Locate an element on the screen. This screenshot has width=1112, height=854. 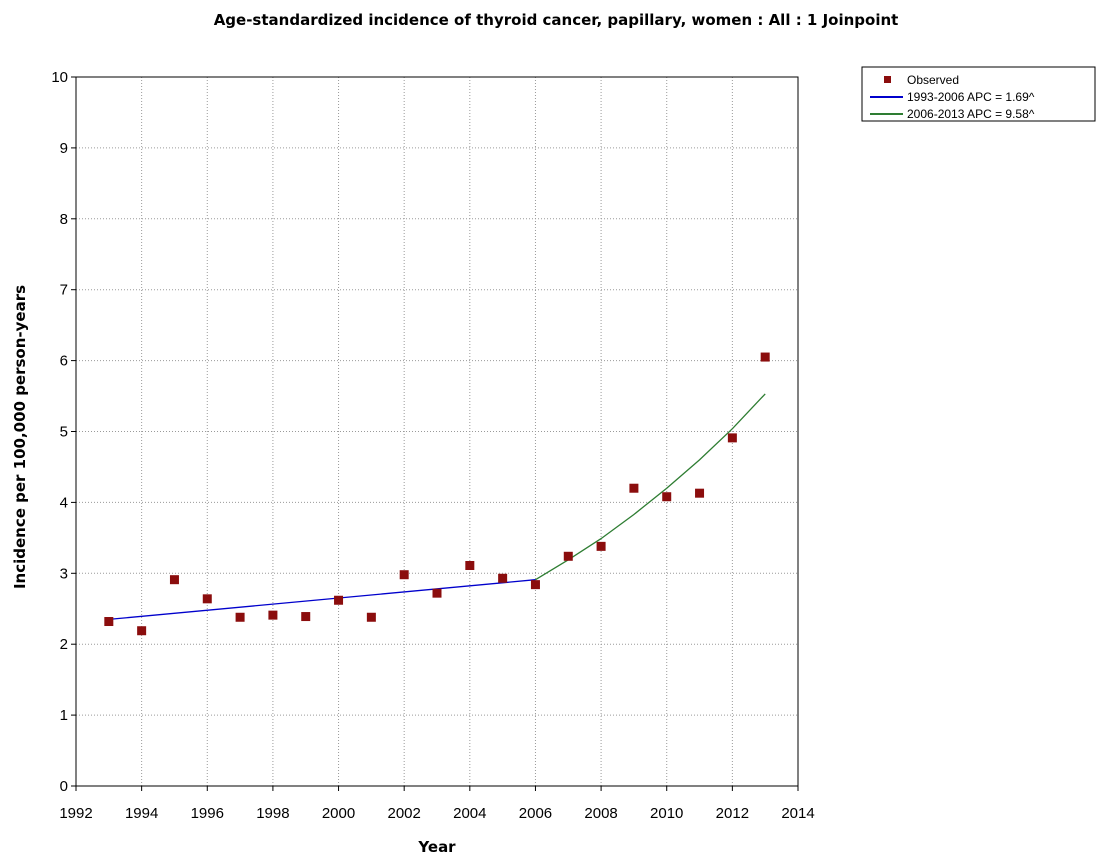
x-tick-label: 1996 is located at coordinates (207, 813).